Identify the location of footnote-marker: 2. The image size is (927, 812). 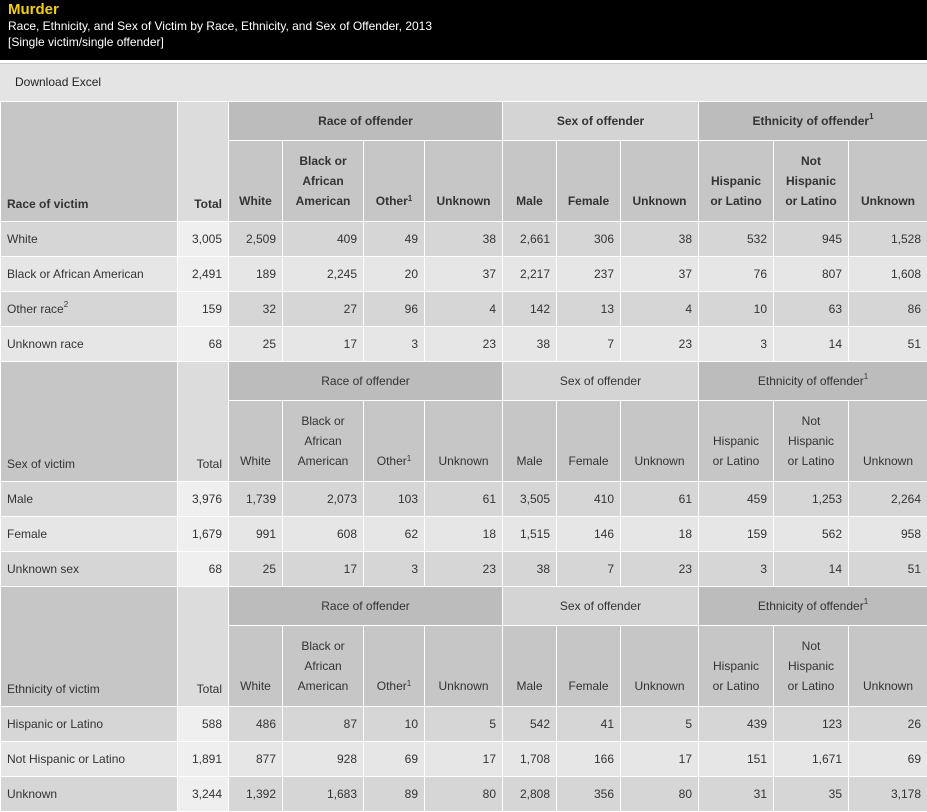
(66, 304).